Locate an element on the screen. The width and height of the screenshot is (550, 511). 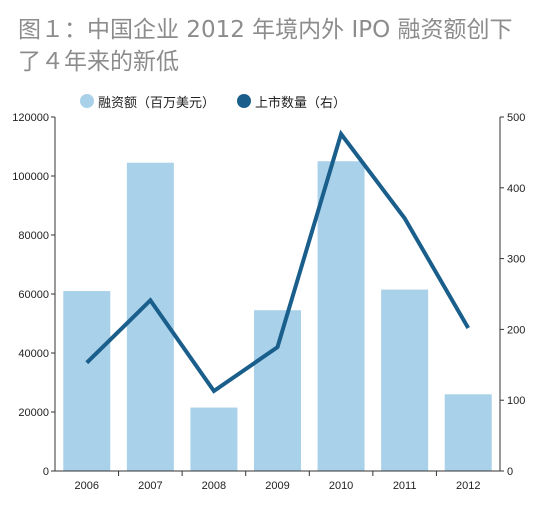
y-left-tick-label-20000: 20000 is located at coordinates (33, 413).